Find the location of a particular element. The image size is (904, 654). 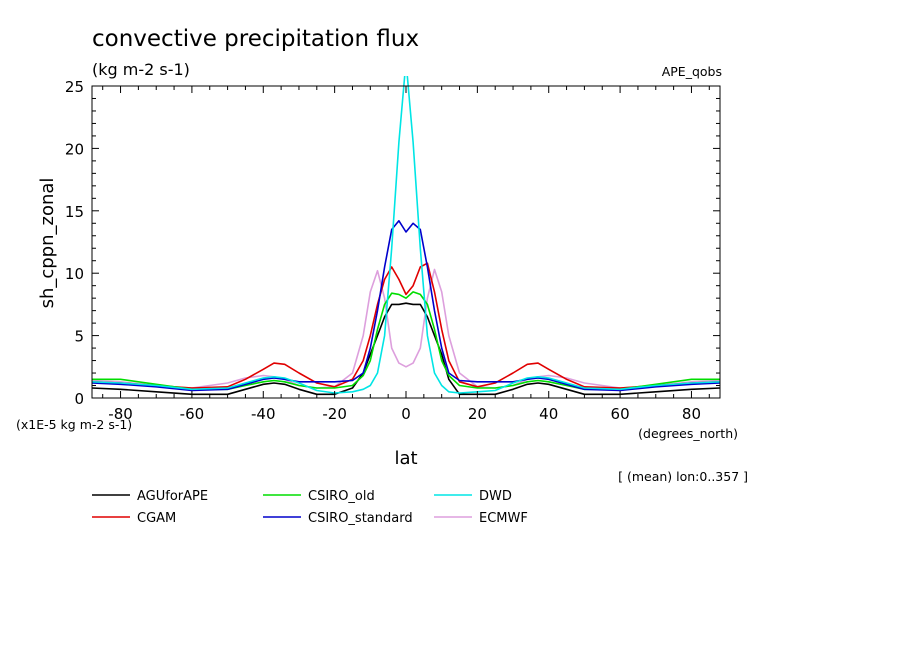

legend-label-dwd: DWD is located at coordinates (495, 496).